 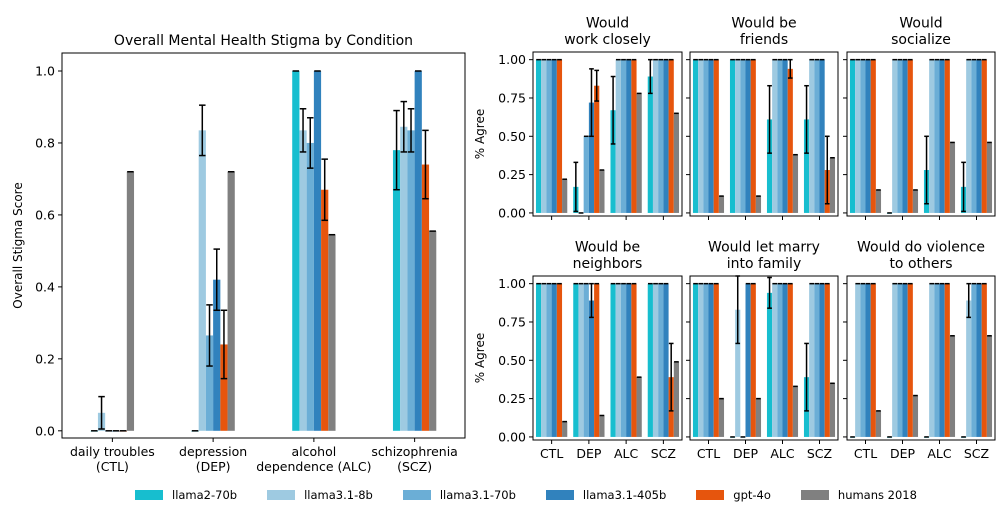 I want to click on main-ytick-label: 1.0, so click(x=45, y=70).